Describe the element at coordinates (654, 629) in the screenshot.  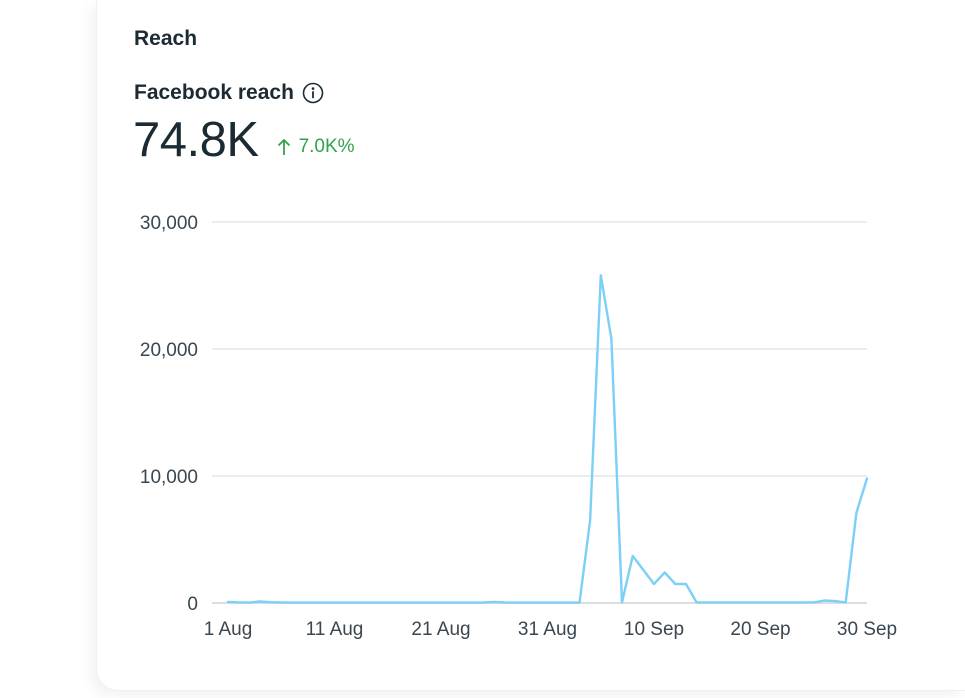
I see `x-tick-label: 10 Sep` at that location.